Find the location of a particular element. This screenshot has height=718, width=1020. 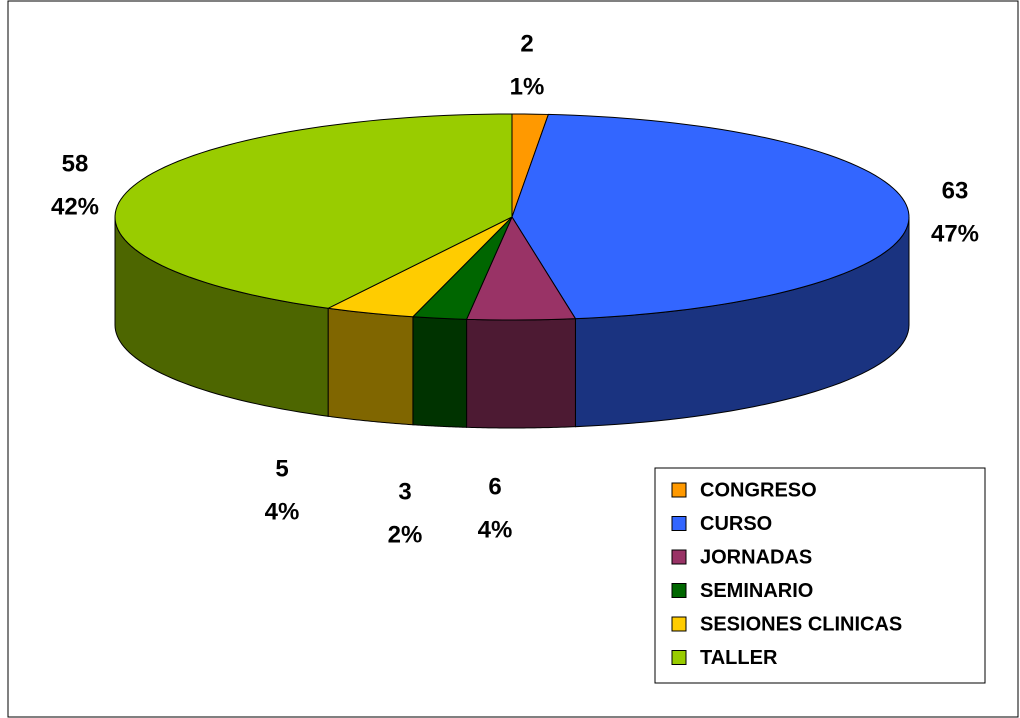

percent-label: 1% is located at coordinates (527, 86).